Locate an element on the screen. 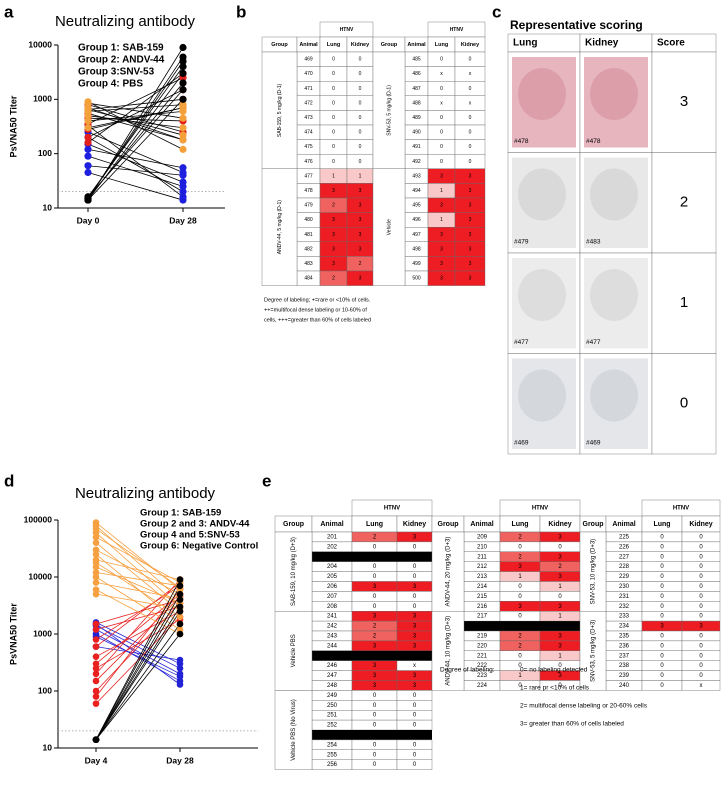 This screenshot has width=722, height=791. cell-text: 241 is located at coordinates (332, 617).